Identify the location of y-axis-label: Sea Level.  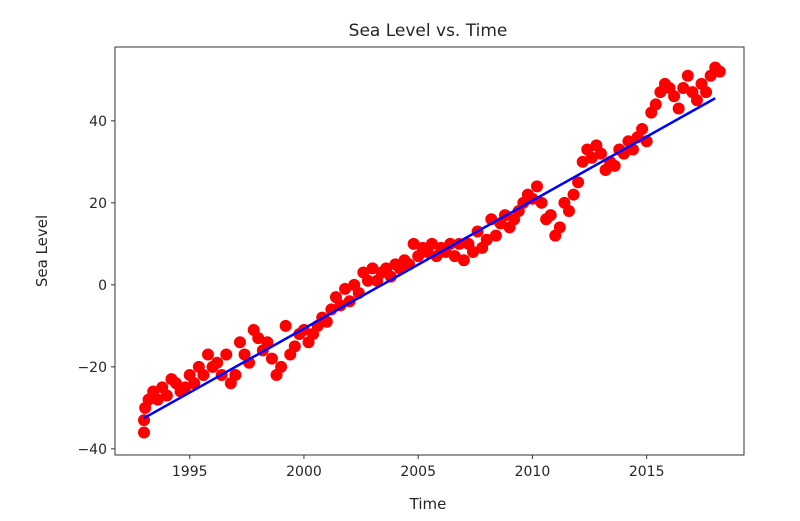
(42, 251).